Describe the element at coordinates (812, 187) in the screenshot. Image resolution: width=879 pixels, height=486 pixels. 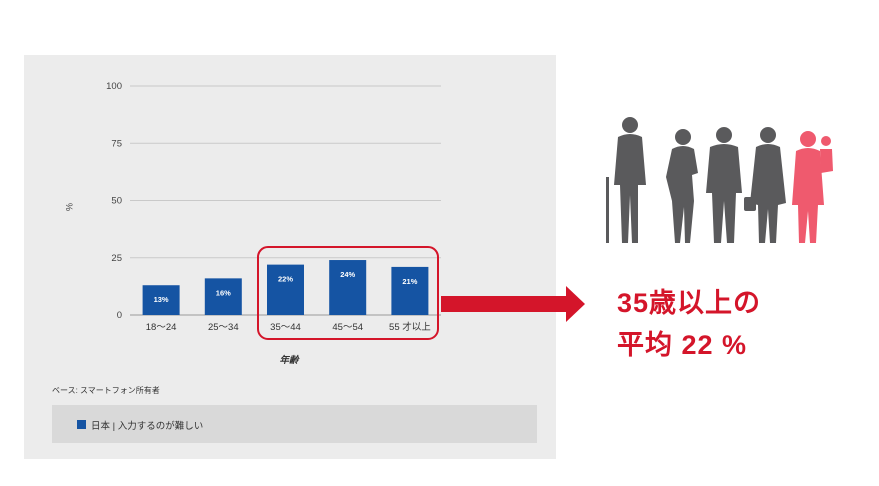
I see `mother-child-icon` at that location.